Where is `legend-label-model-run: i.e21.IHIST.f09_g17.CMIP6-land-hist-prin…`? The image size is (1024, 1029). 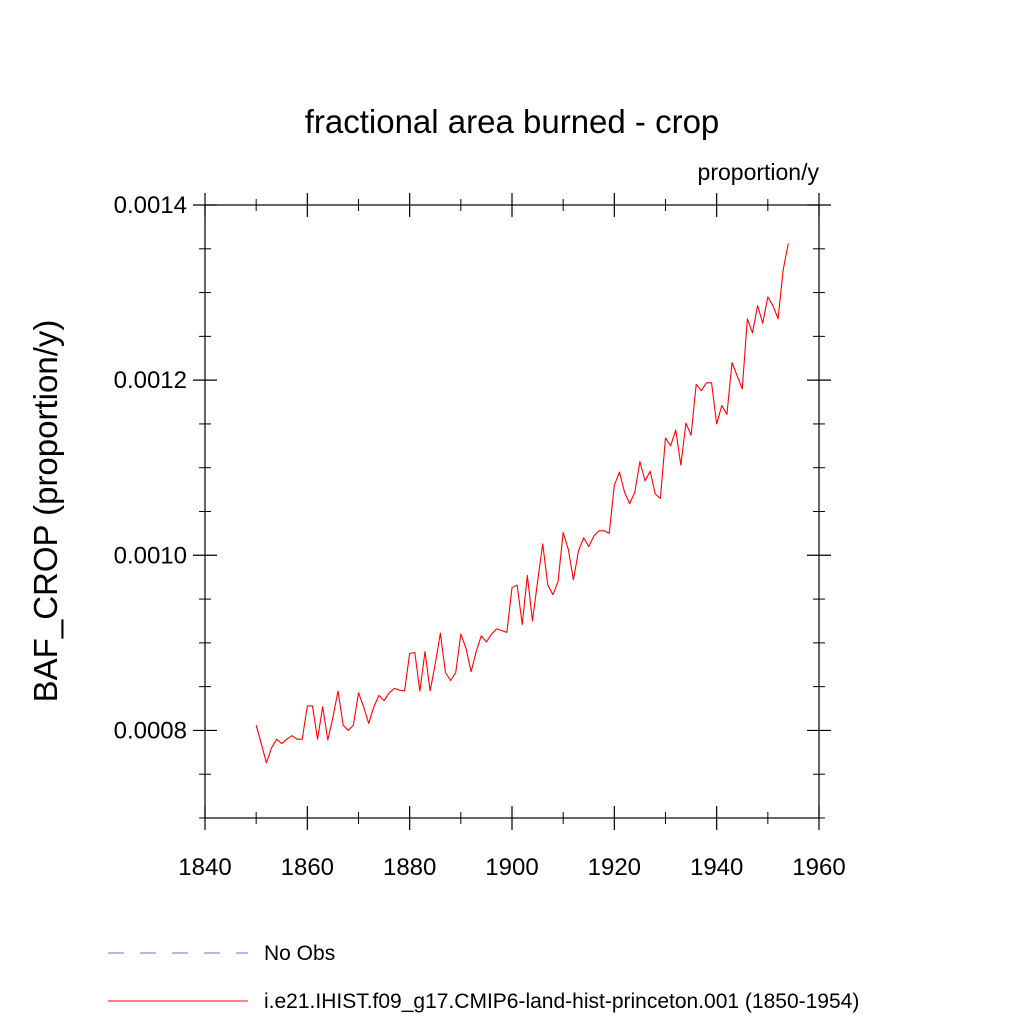
legend-label-model-run: i.e21.IHIST.f09_g17.CMIP6-land-hist-prin… is located at coordinates (561, 1001).